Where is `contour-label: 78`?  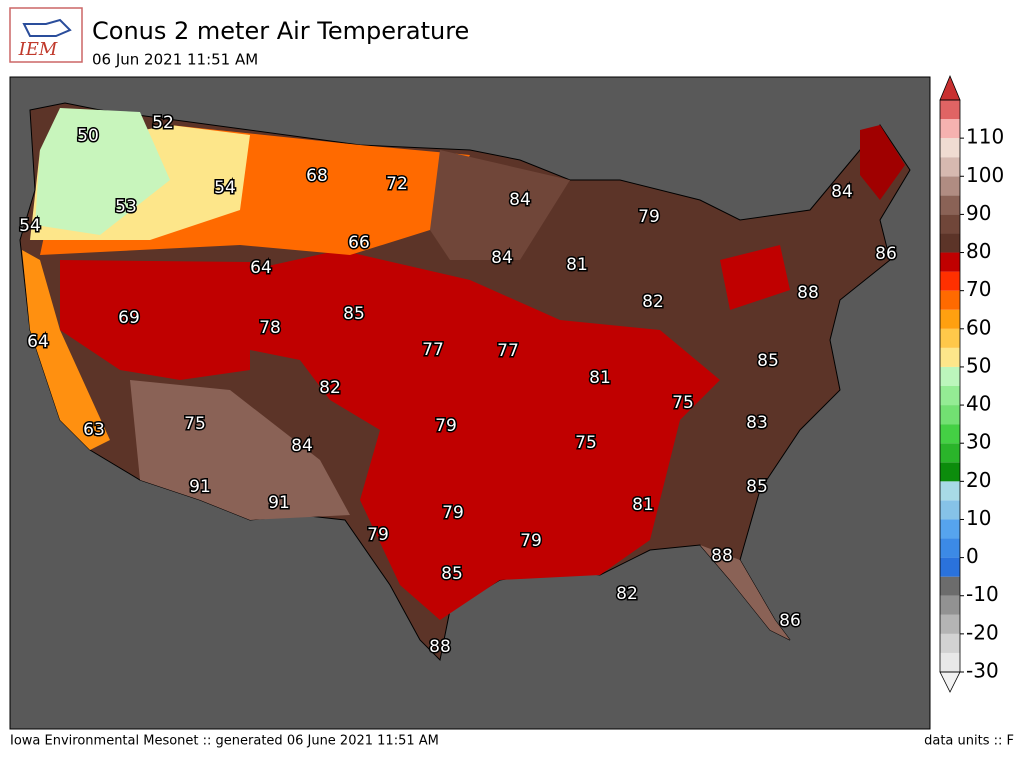
contour-label: 78 is located at coordinates (270, 328).